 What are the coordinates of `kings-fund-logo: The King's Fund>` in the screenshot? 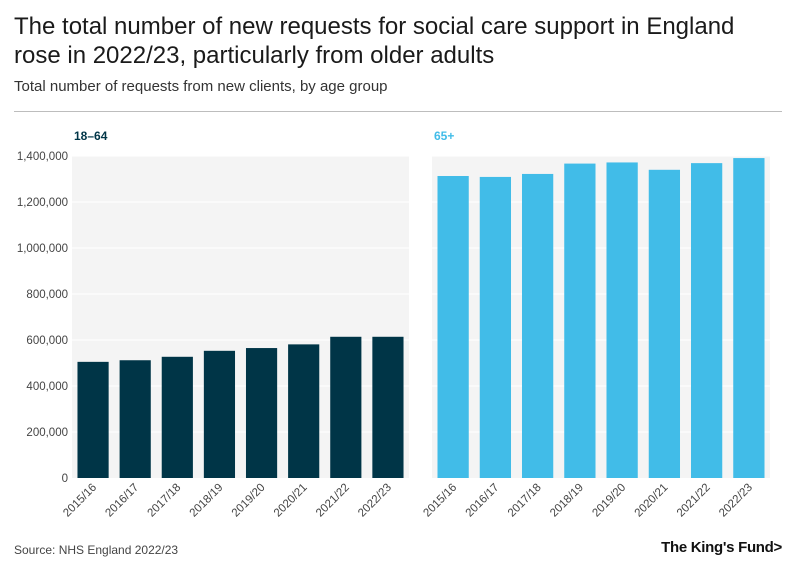 It's located at (721, 547).